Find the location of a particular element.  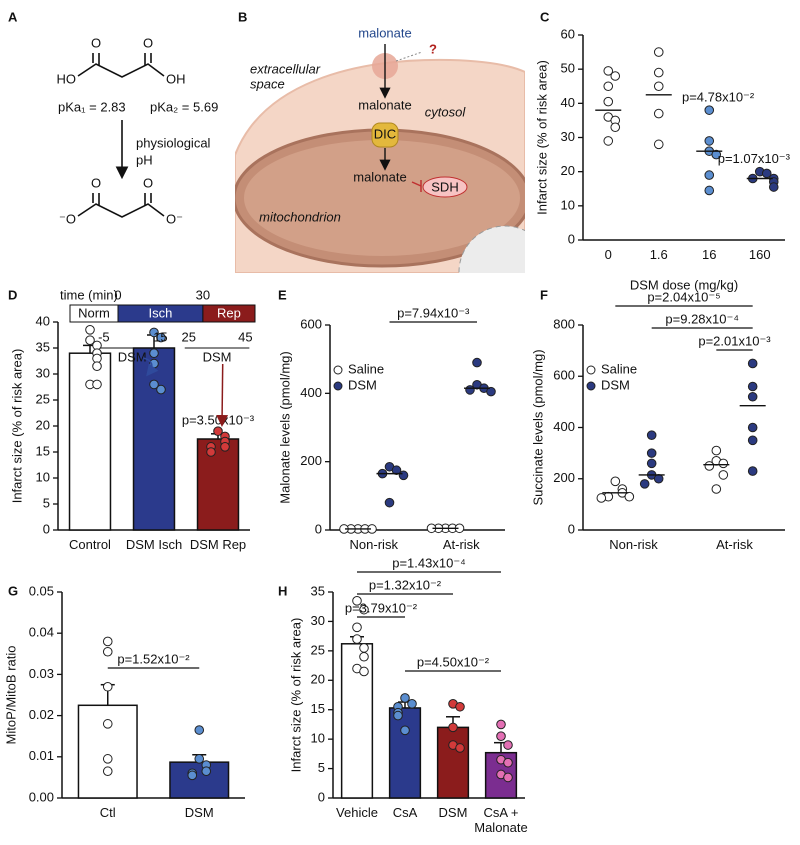

x-tick-label-box: Non-risk is located at coordinates (374, 545).